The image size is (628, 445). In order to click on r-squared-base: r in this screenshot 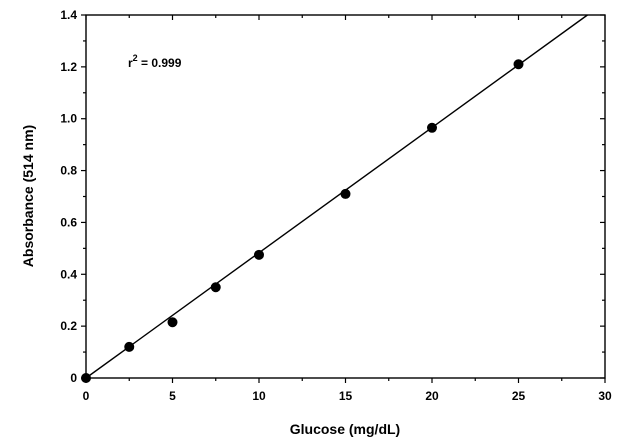, I will do `click(130, 63)`.